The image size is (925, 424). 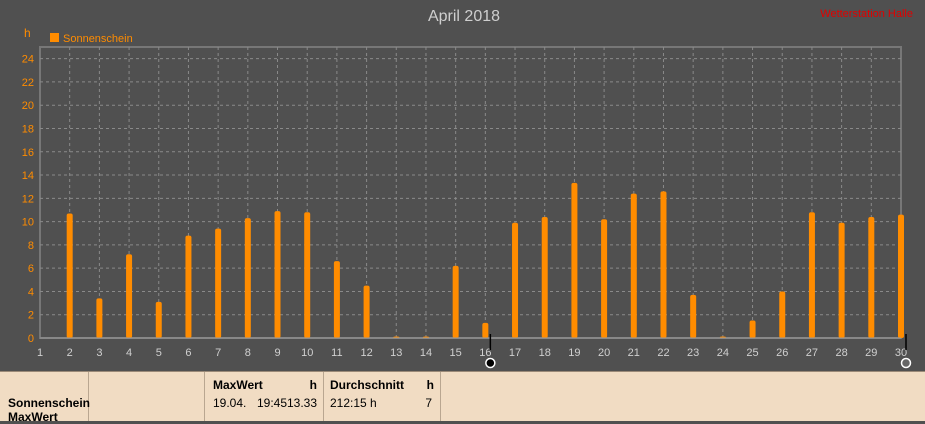 I want to click on x-tick-label: 26, so click(x=782, y=353).